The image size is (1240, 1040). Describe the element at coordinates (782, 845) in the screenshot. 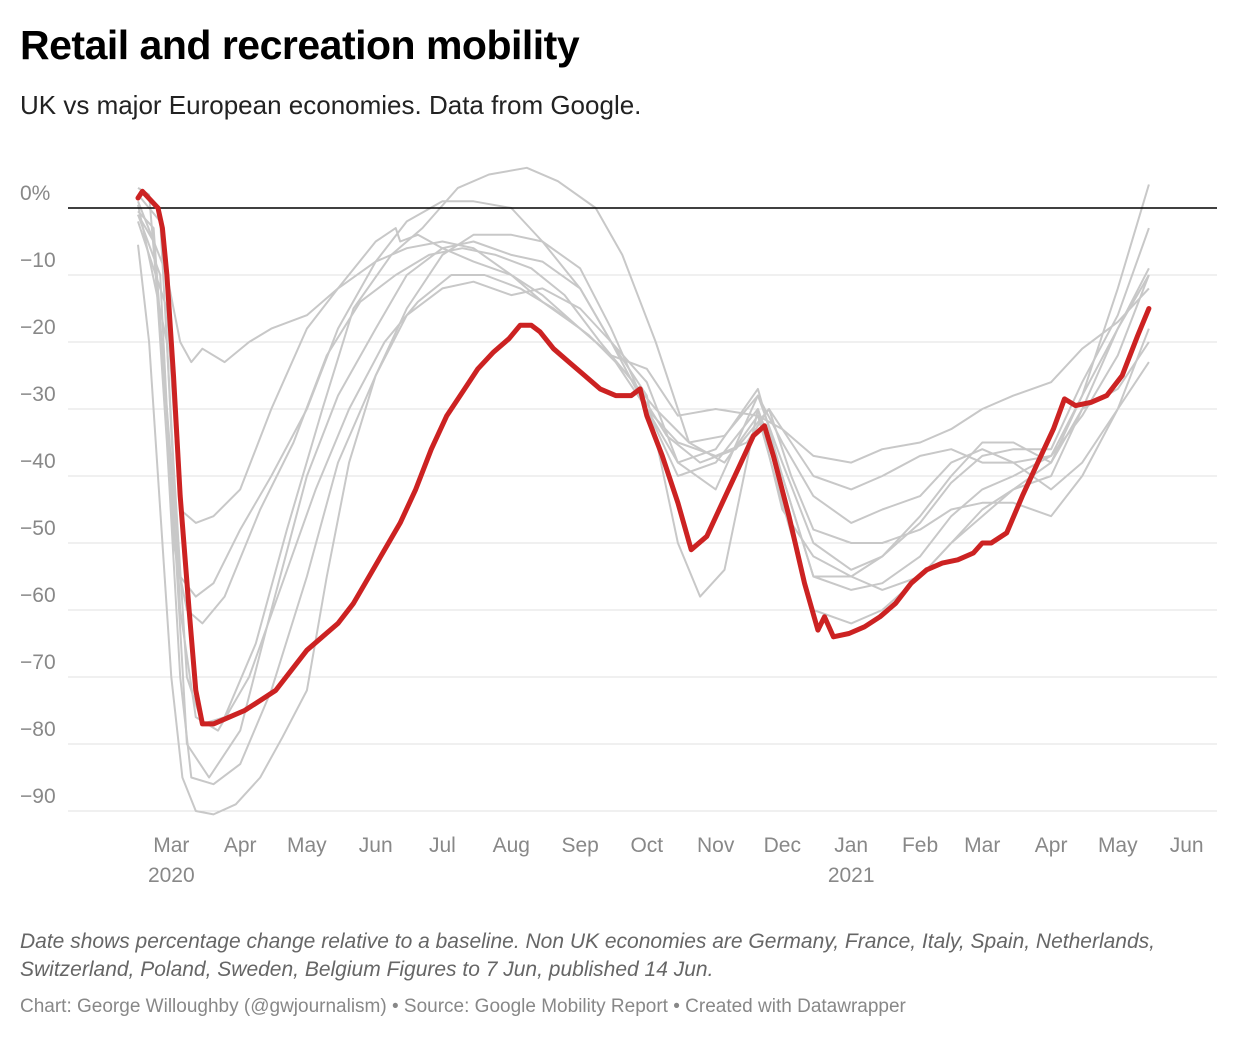

I see `x-tick-label: Dec` at that location.